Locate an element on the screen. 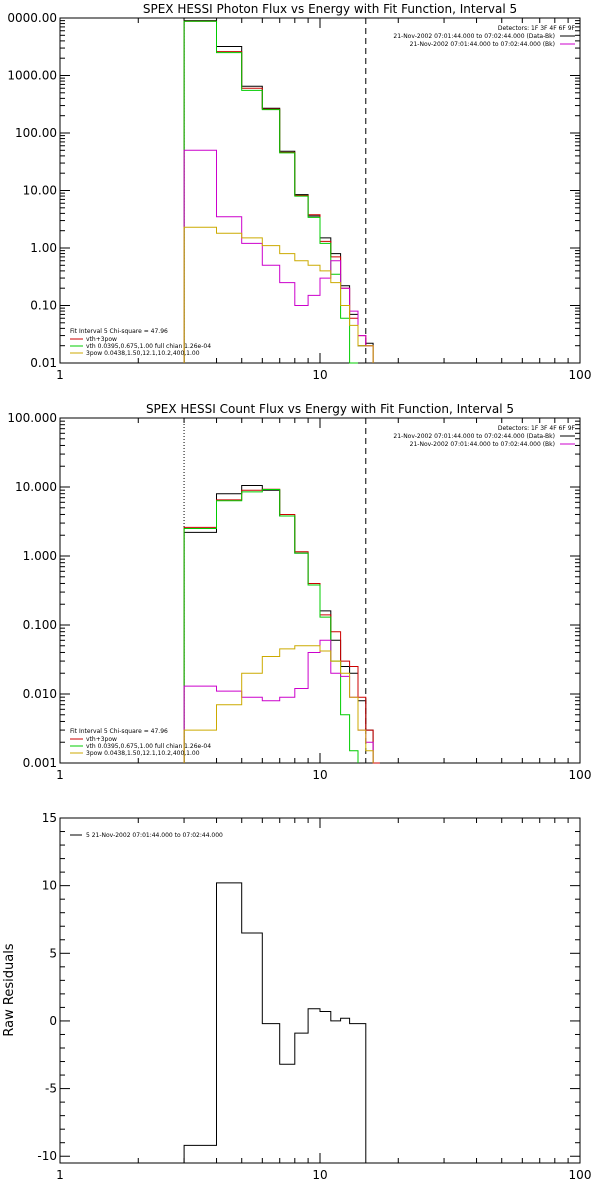 Image resolution: width=600 pixels, height=1204 pixels. y-tick-label: 5 is located at coordinates (53, 953).